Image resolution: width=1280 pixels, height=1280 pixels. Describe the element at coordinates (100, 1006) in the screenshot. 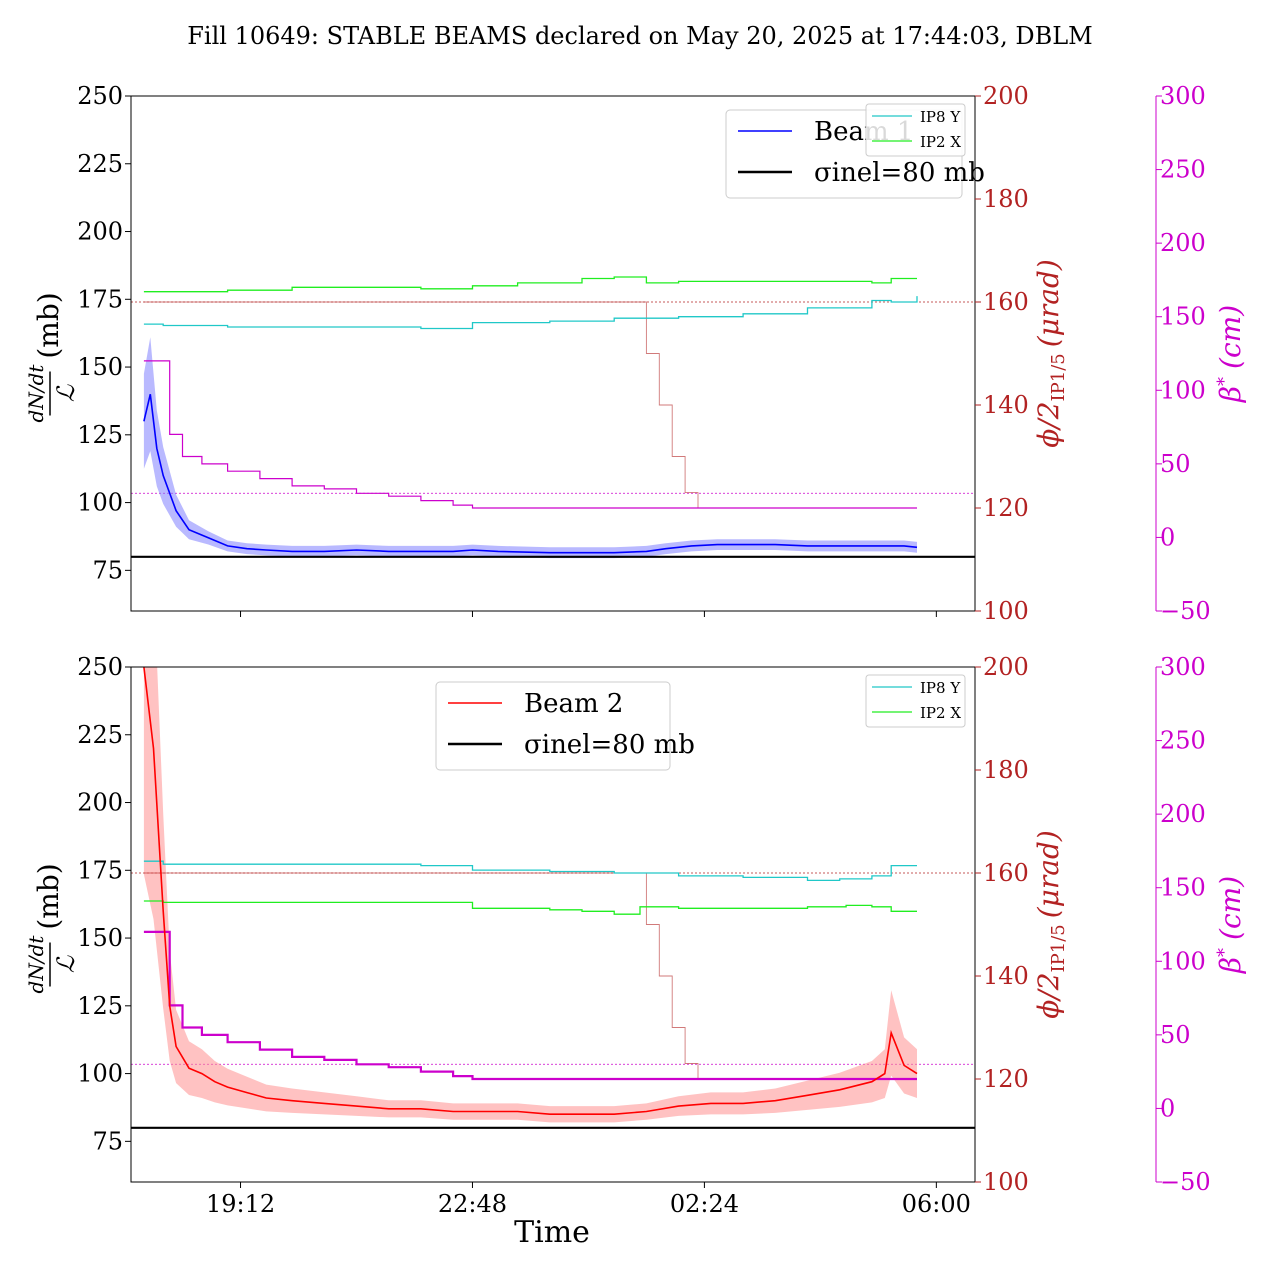

I see `left-axis-tick-label: 125` at that location.